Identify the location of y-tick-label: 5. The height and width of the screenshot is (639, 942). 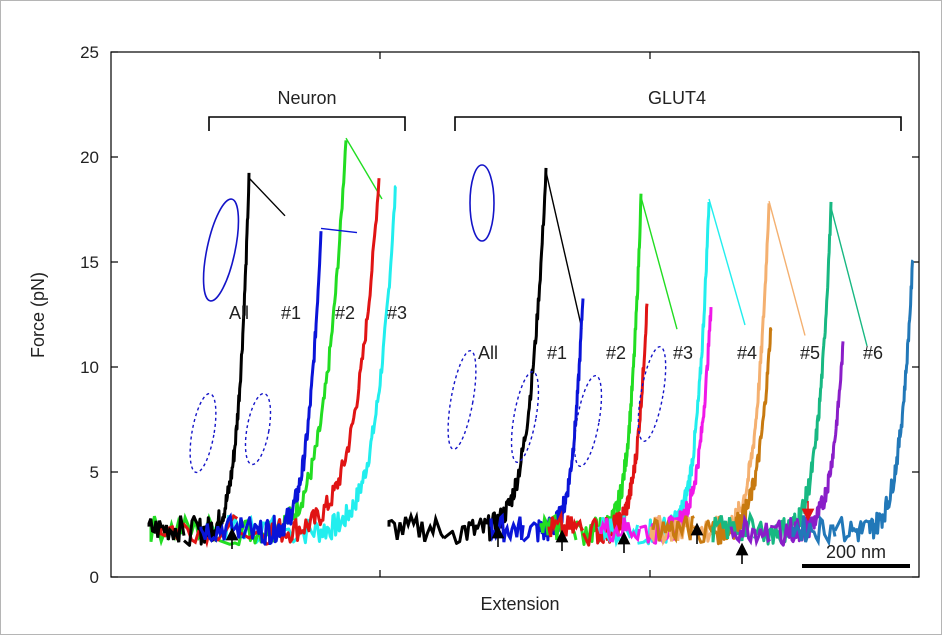
(94, 472).